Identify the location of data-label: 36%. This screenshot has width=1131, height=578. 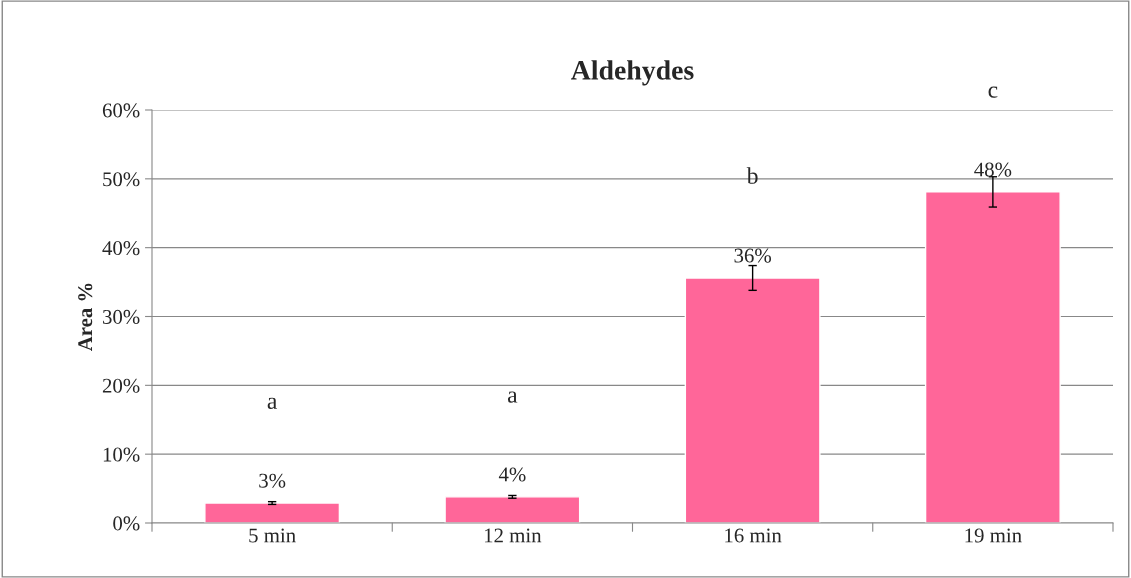
(753, 255).